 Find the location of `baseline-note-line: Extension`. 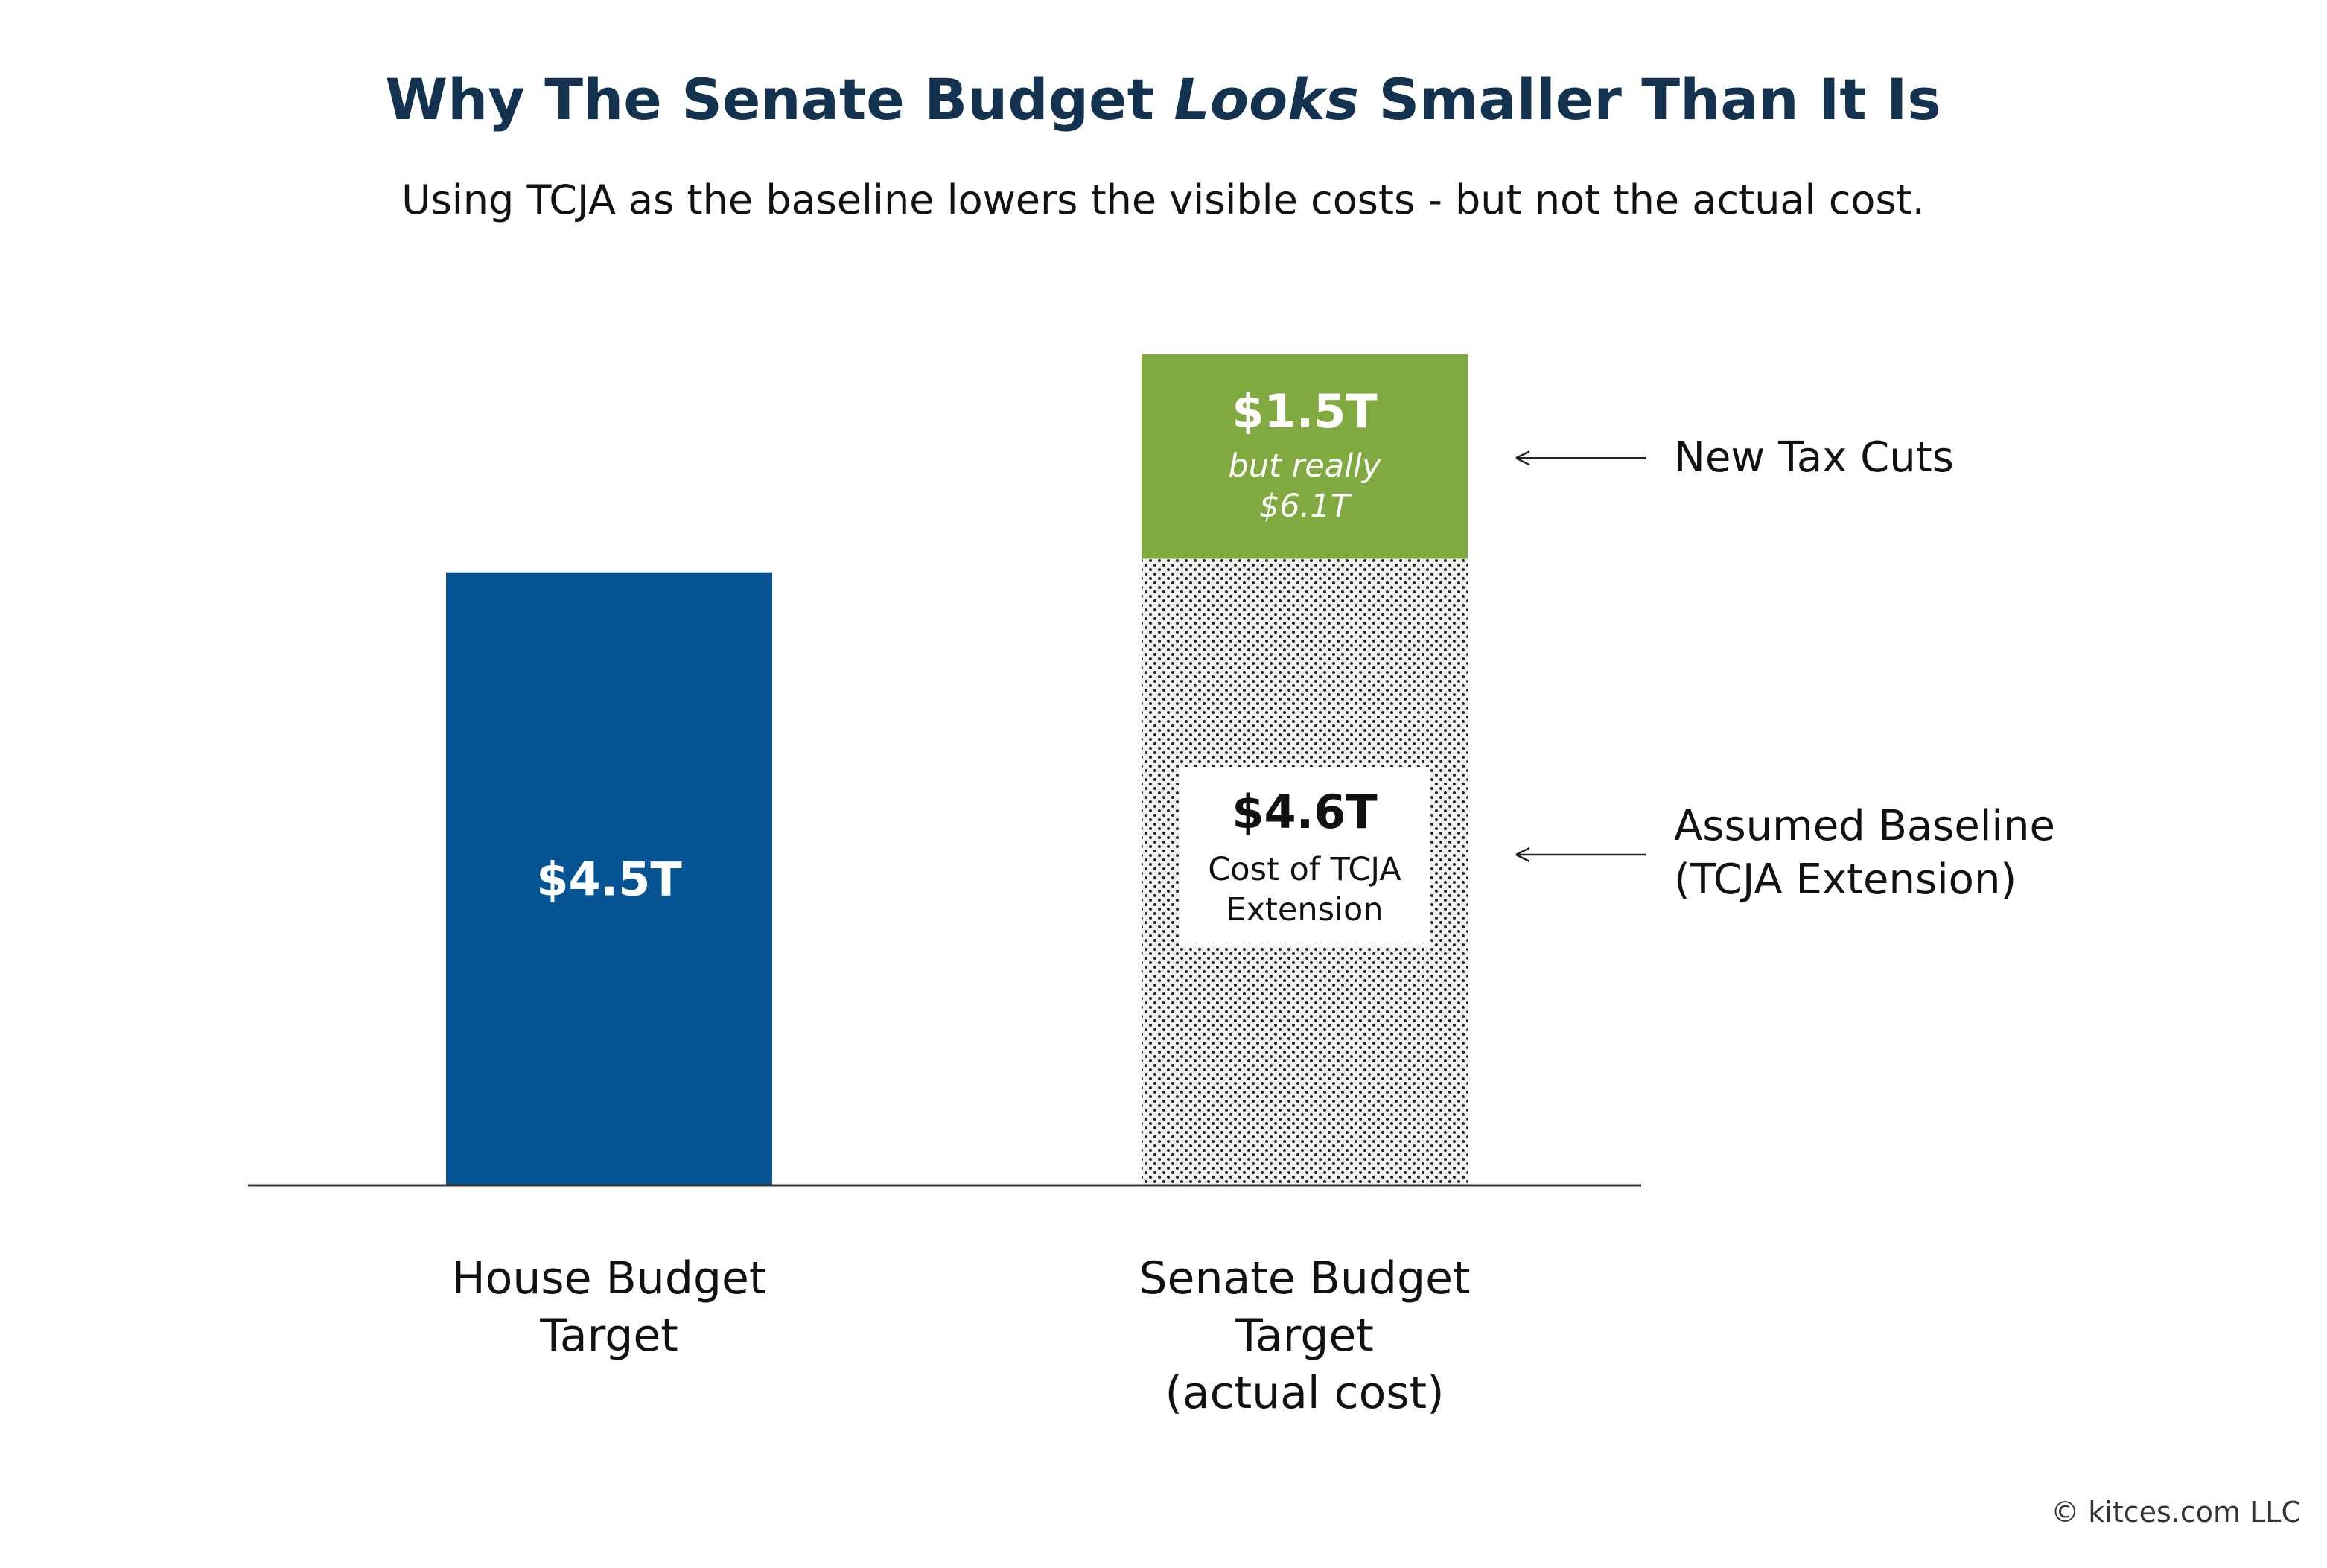

baseline-note-line: Extension is located at coordinates (1304, 909).